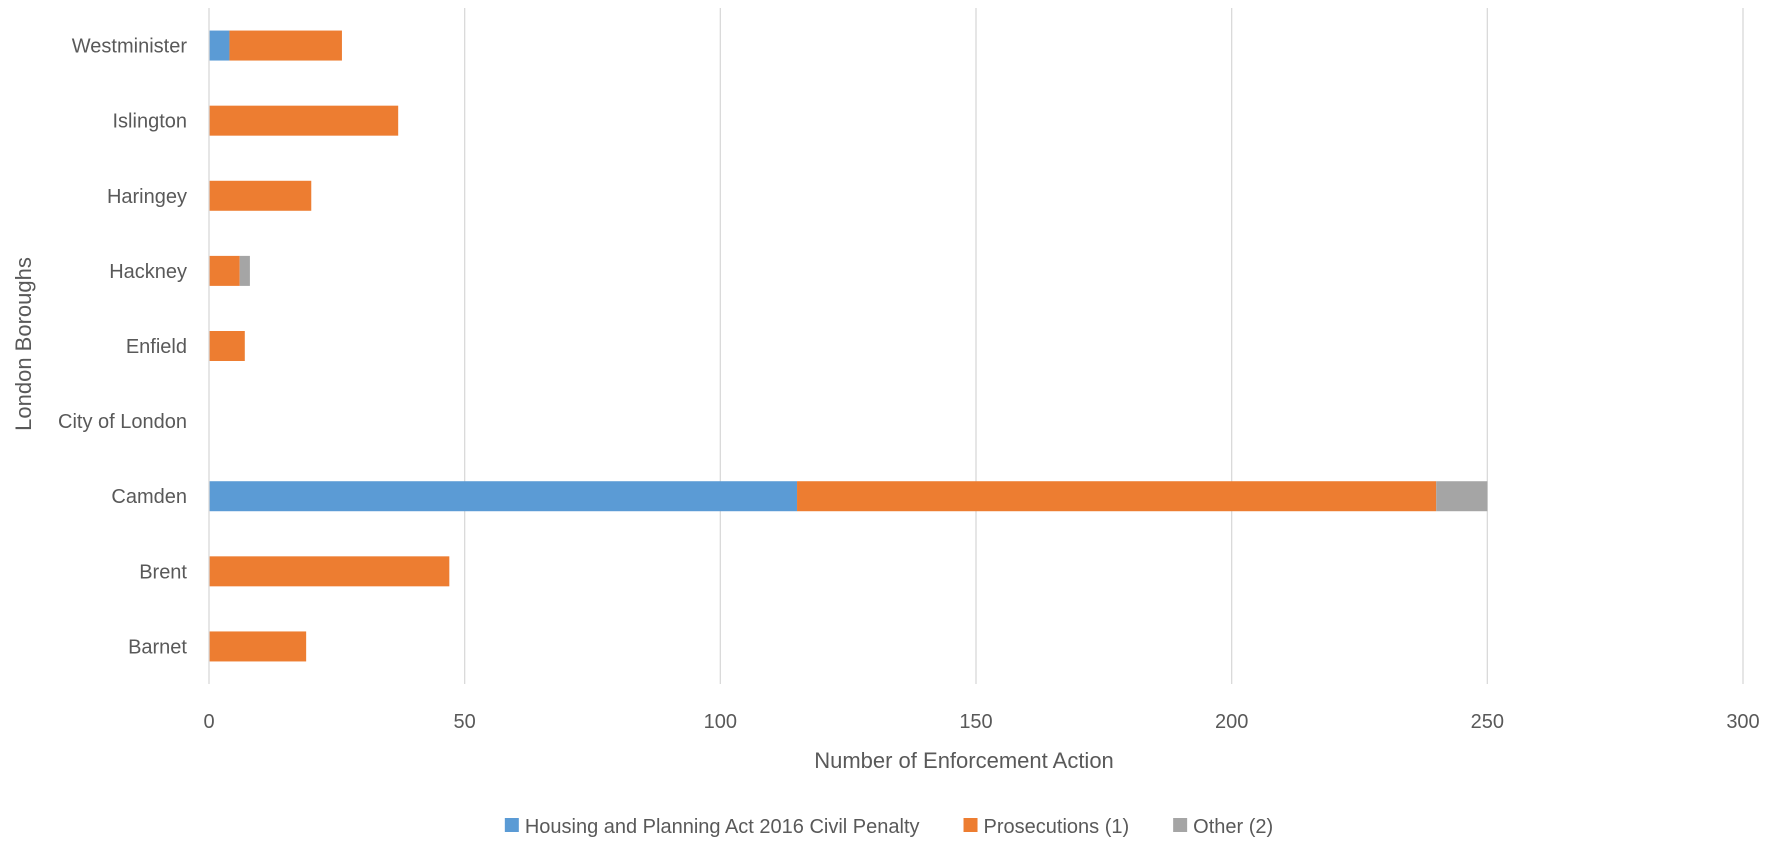  I want to click on x-tick-label: 200, so click(1231, 722).